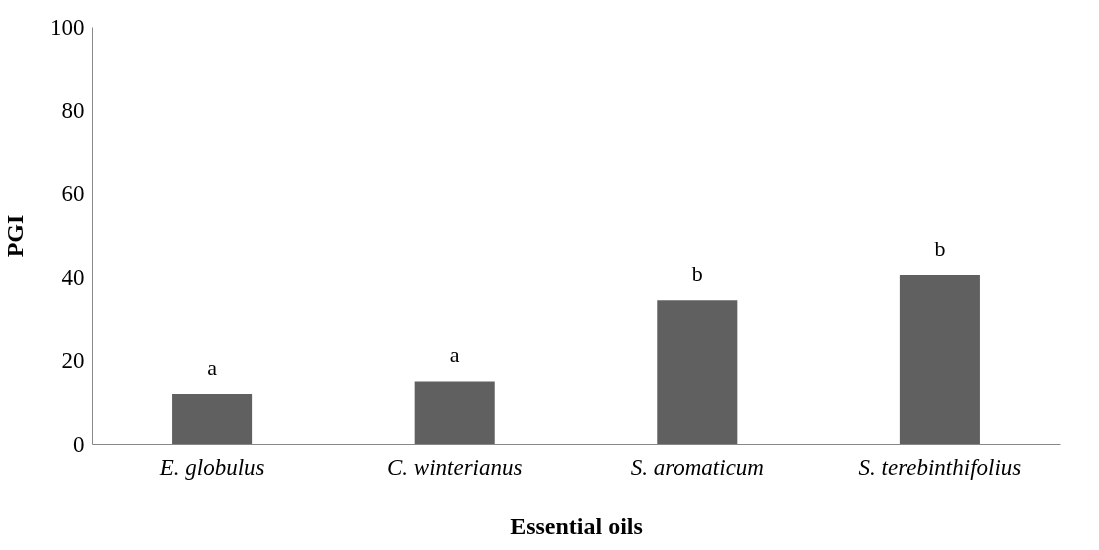 This screenshot has width=1099, height=550. Describe the element at coordinates (211, 467) in the screenshot. I see `x-tick-label: E. globulus` at that location.